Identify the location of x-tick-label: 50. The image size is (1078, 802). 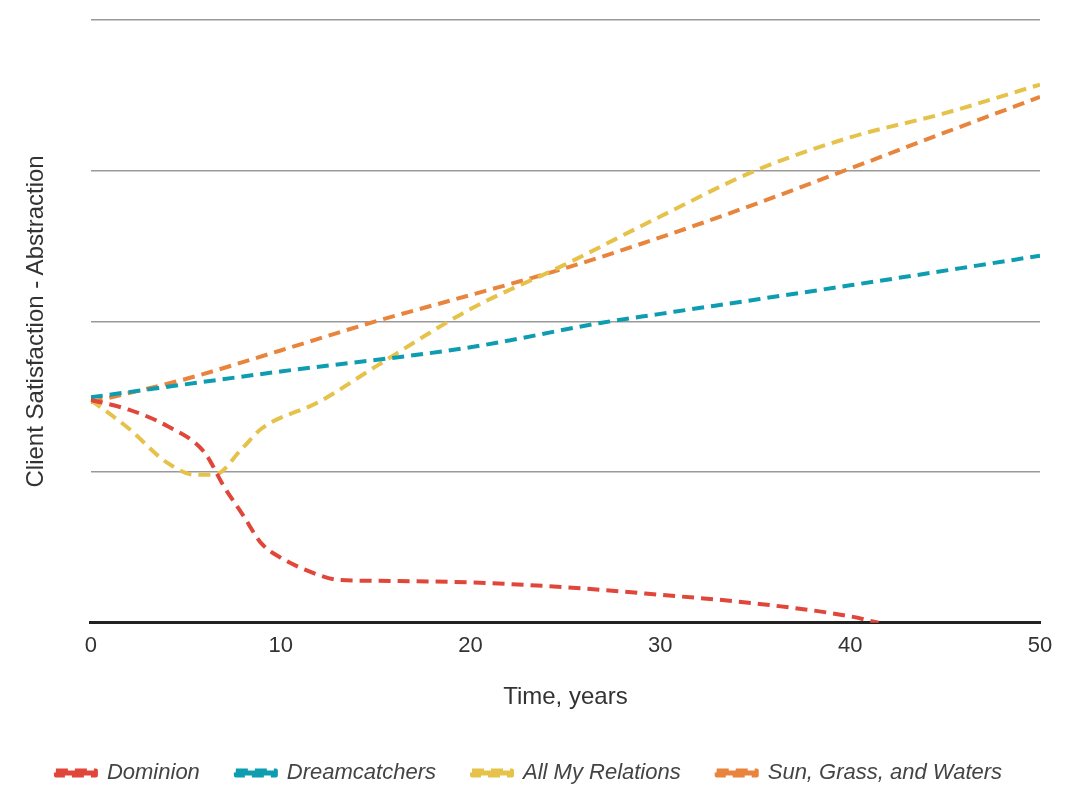
(1040, 645).